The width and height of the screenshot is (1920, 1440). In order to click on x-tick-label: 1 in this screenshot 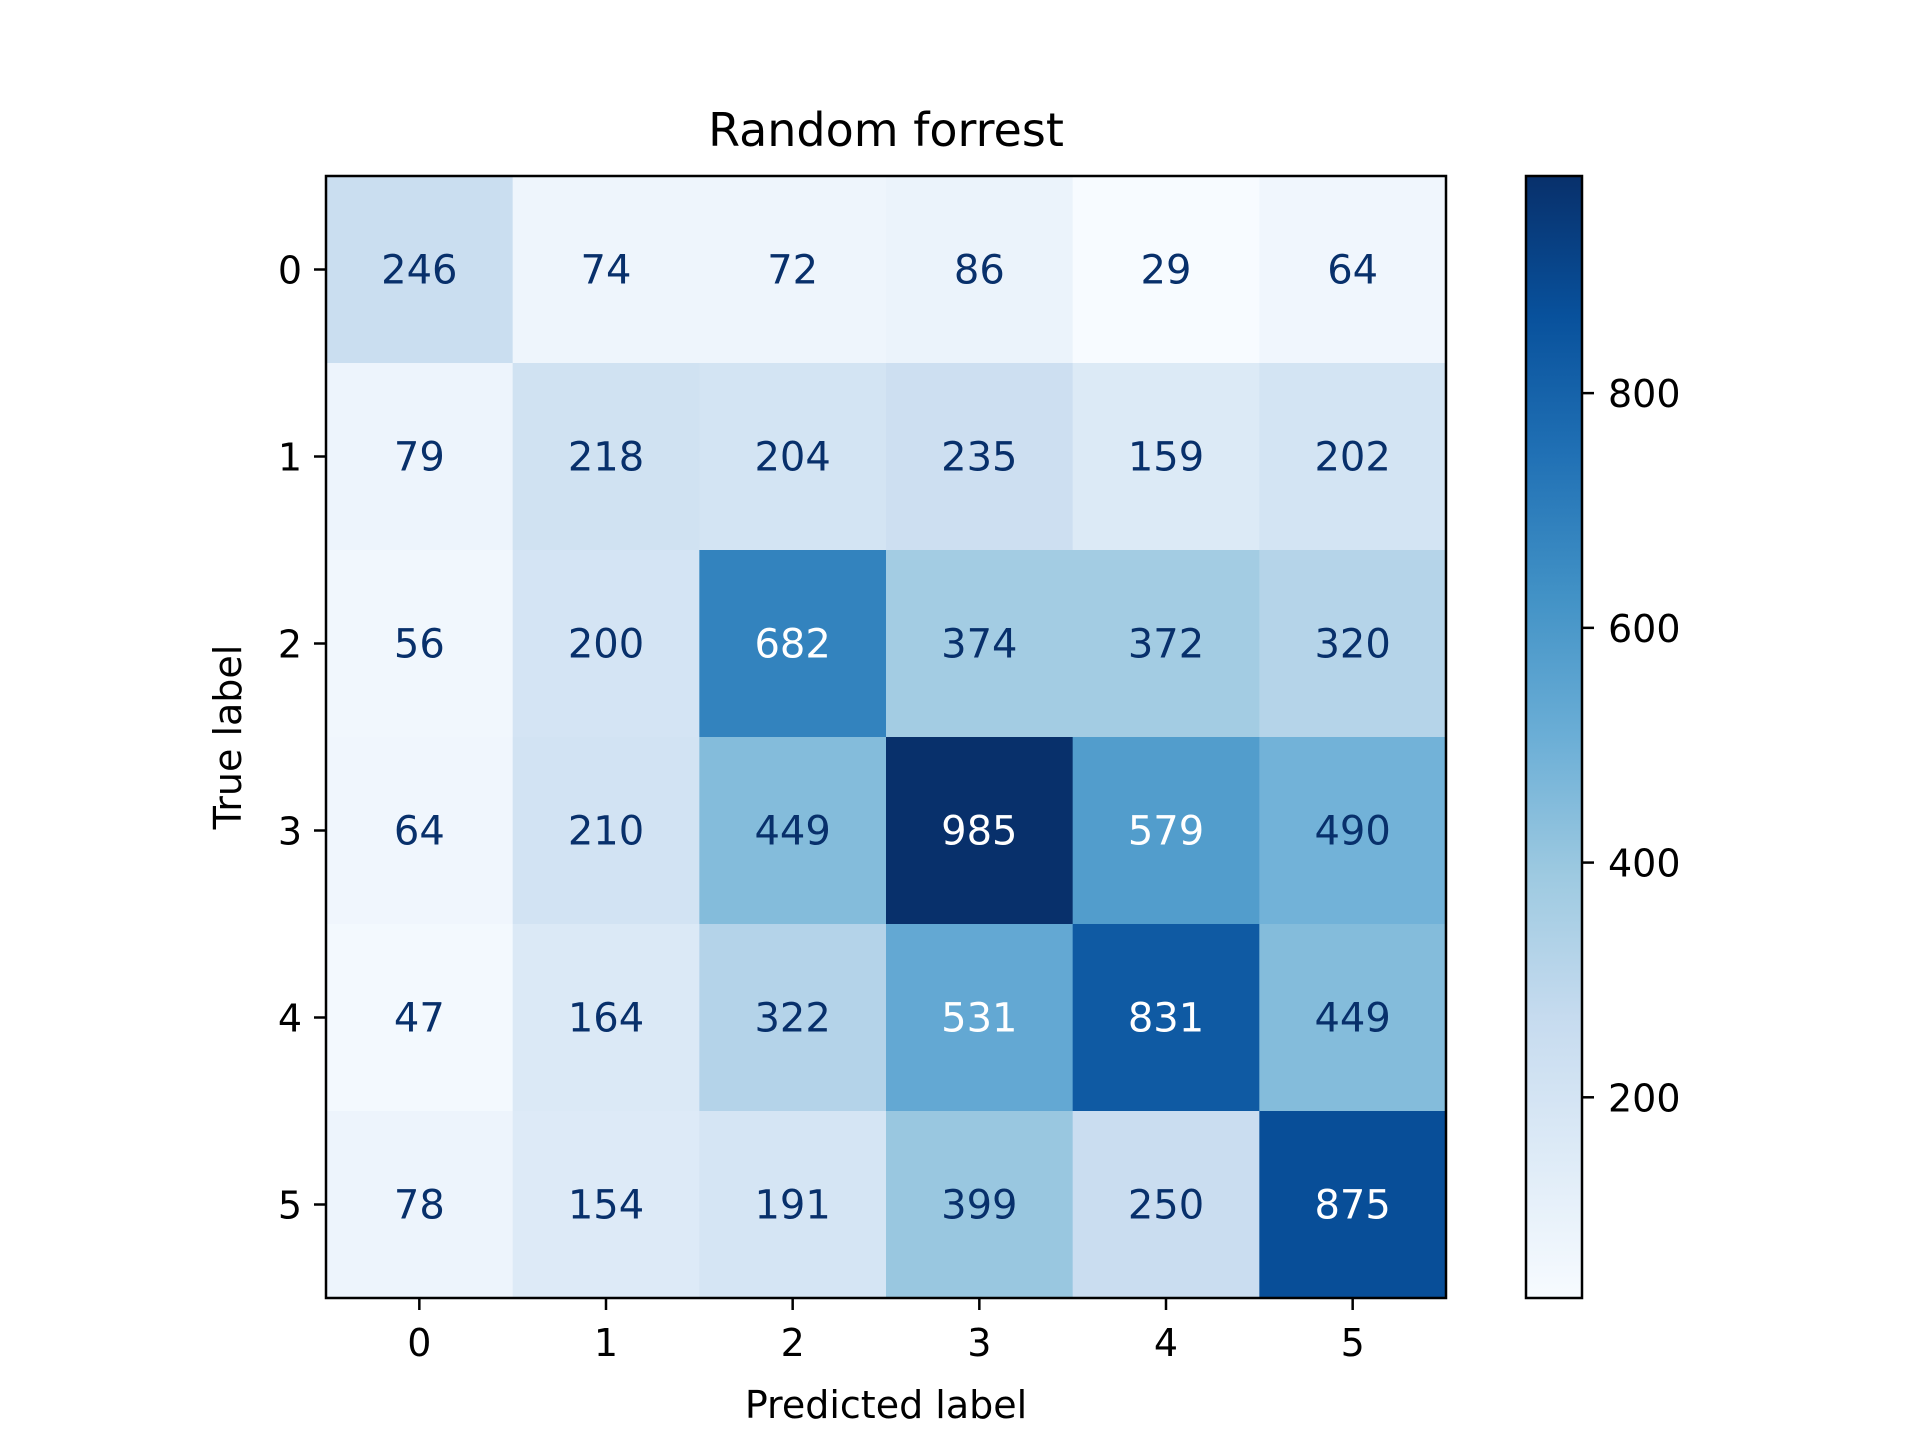, I will do `click(606, 1343)`.